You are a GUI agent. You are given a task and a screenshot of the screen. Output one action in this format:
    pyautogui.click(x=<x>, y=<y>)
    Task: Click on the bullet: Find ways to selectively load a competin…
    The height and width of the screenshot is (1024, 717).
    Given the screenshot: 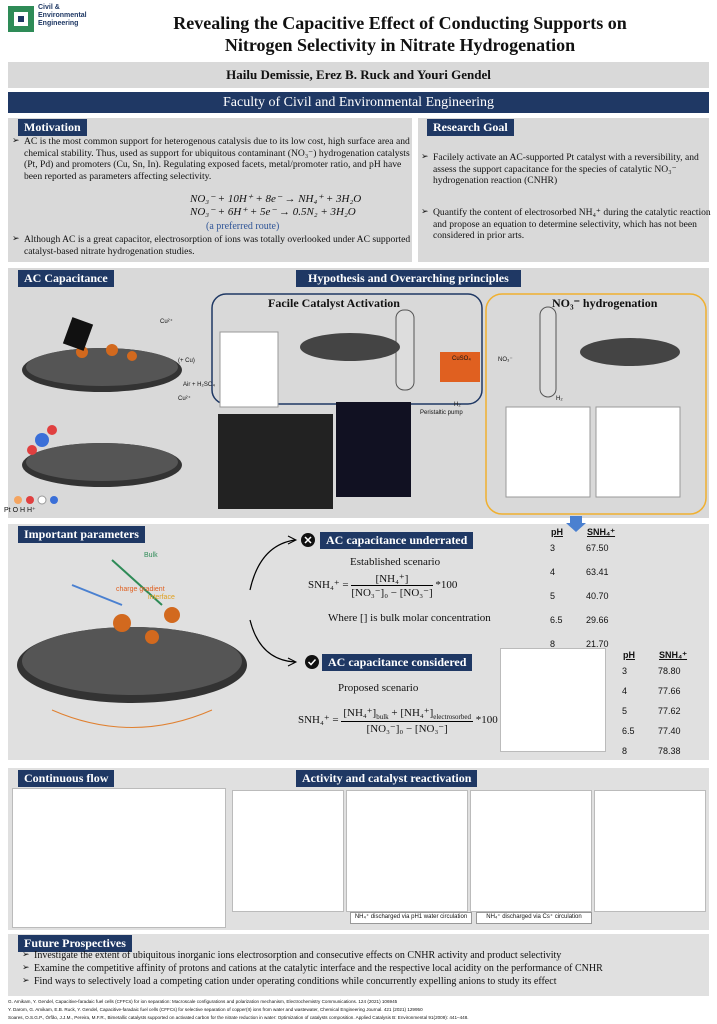 What is the action you would take?
    pyautogui.click(x=368, y=982)
    